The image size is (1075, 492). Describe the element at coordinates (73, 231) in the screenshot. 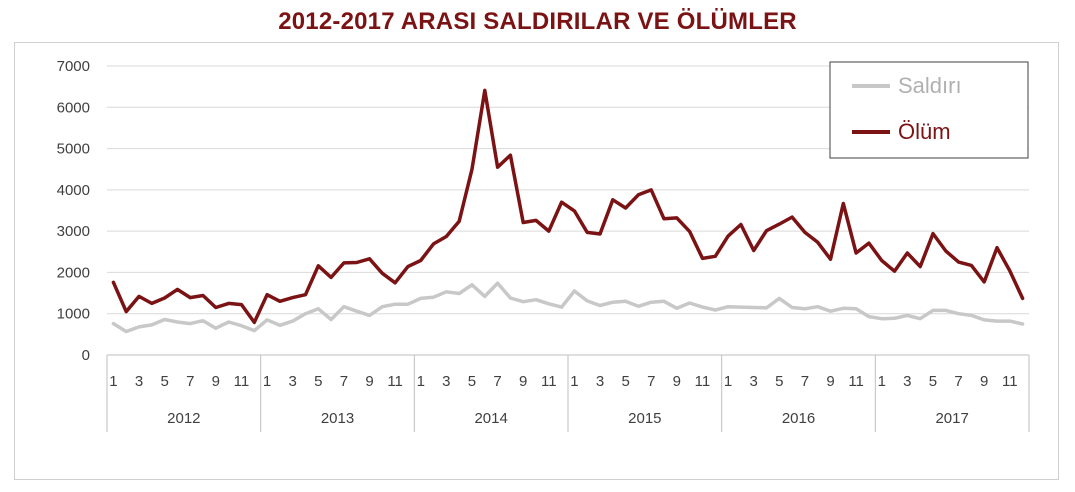

I see `y-tick-label: 3000` at that location.